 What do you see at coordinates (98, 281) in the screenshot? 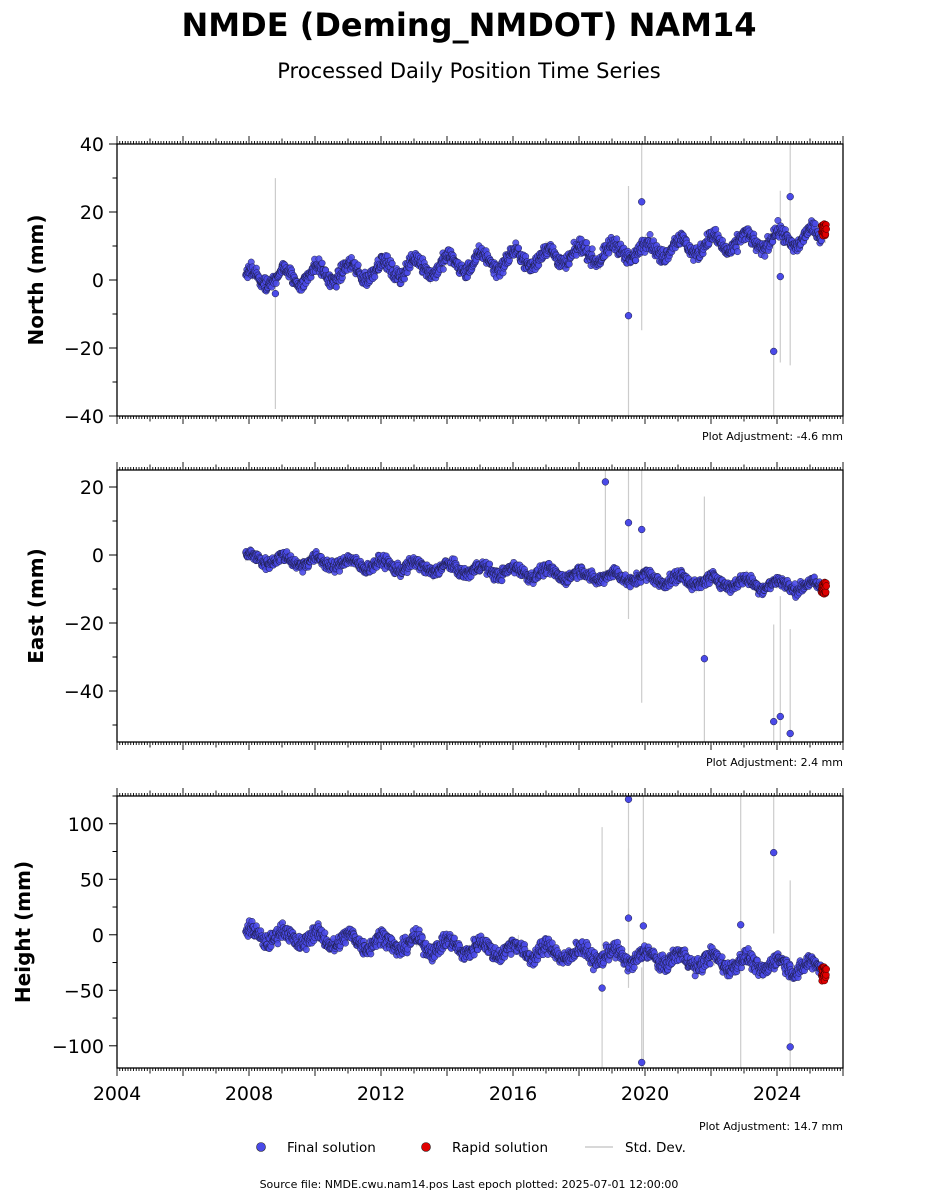
I see `y-tick-label: 0` at bounding box center [98, 281].